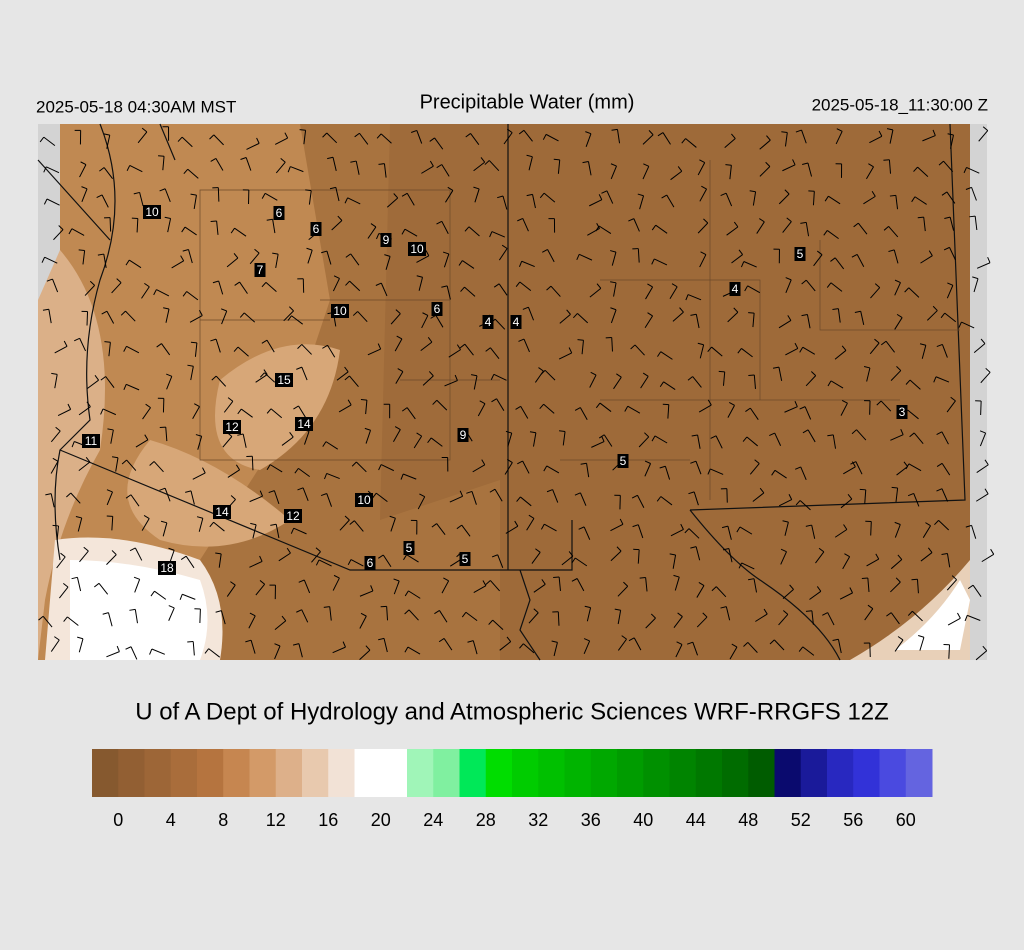 This screenshot has width=1024, height=950. Describe the element at coordinates (748, 820) in the screenshot. I see `colorbar-tick-label: 48` at that location.